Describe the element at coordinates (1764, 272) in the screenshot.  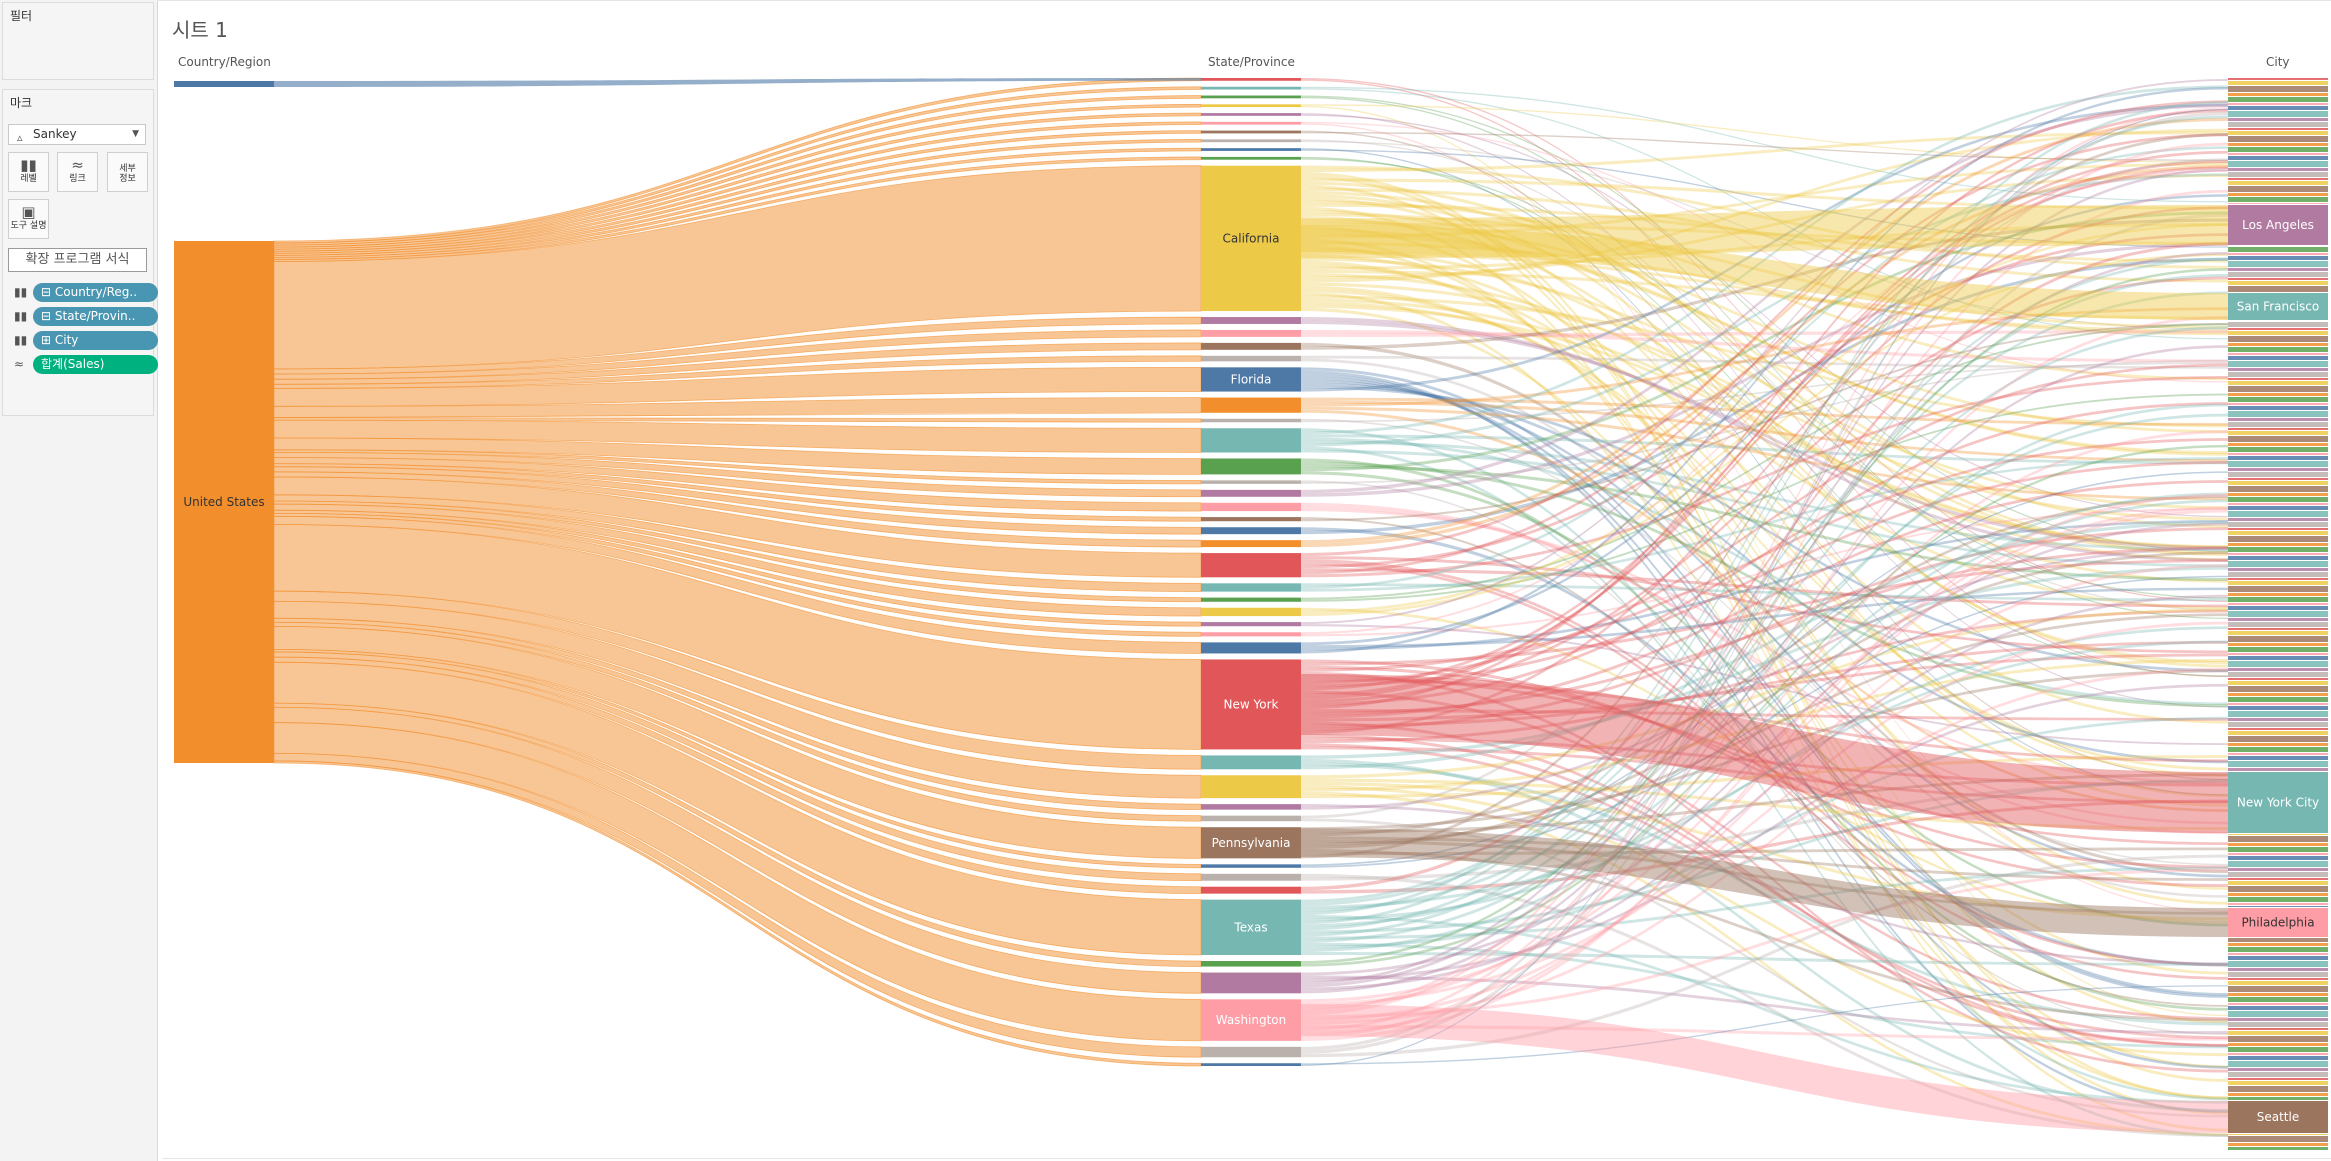
I see `link-california-san-francisco` at that location.